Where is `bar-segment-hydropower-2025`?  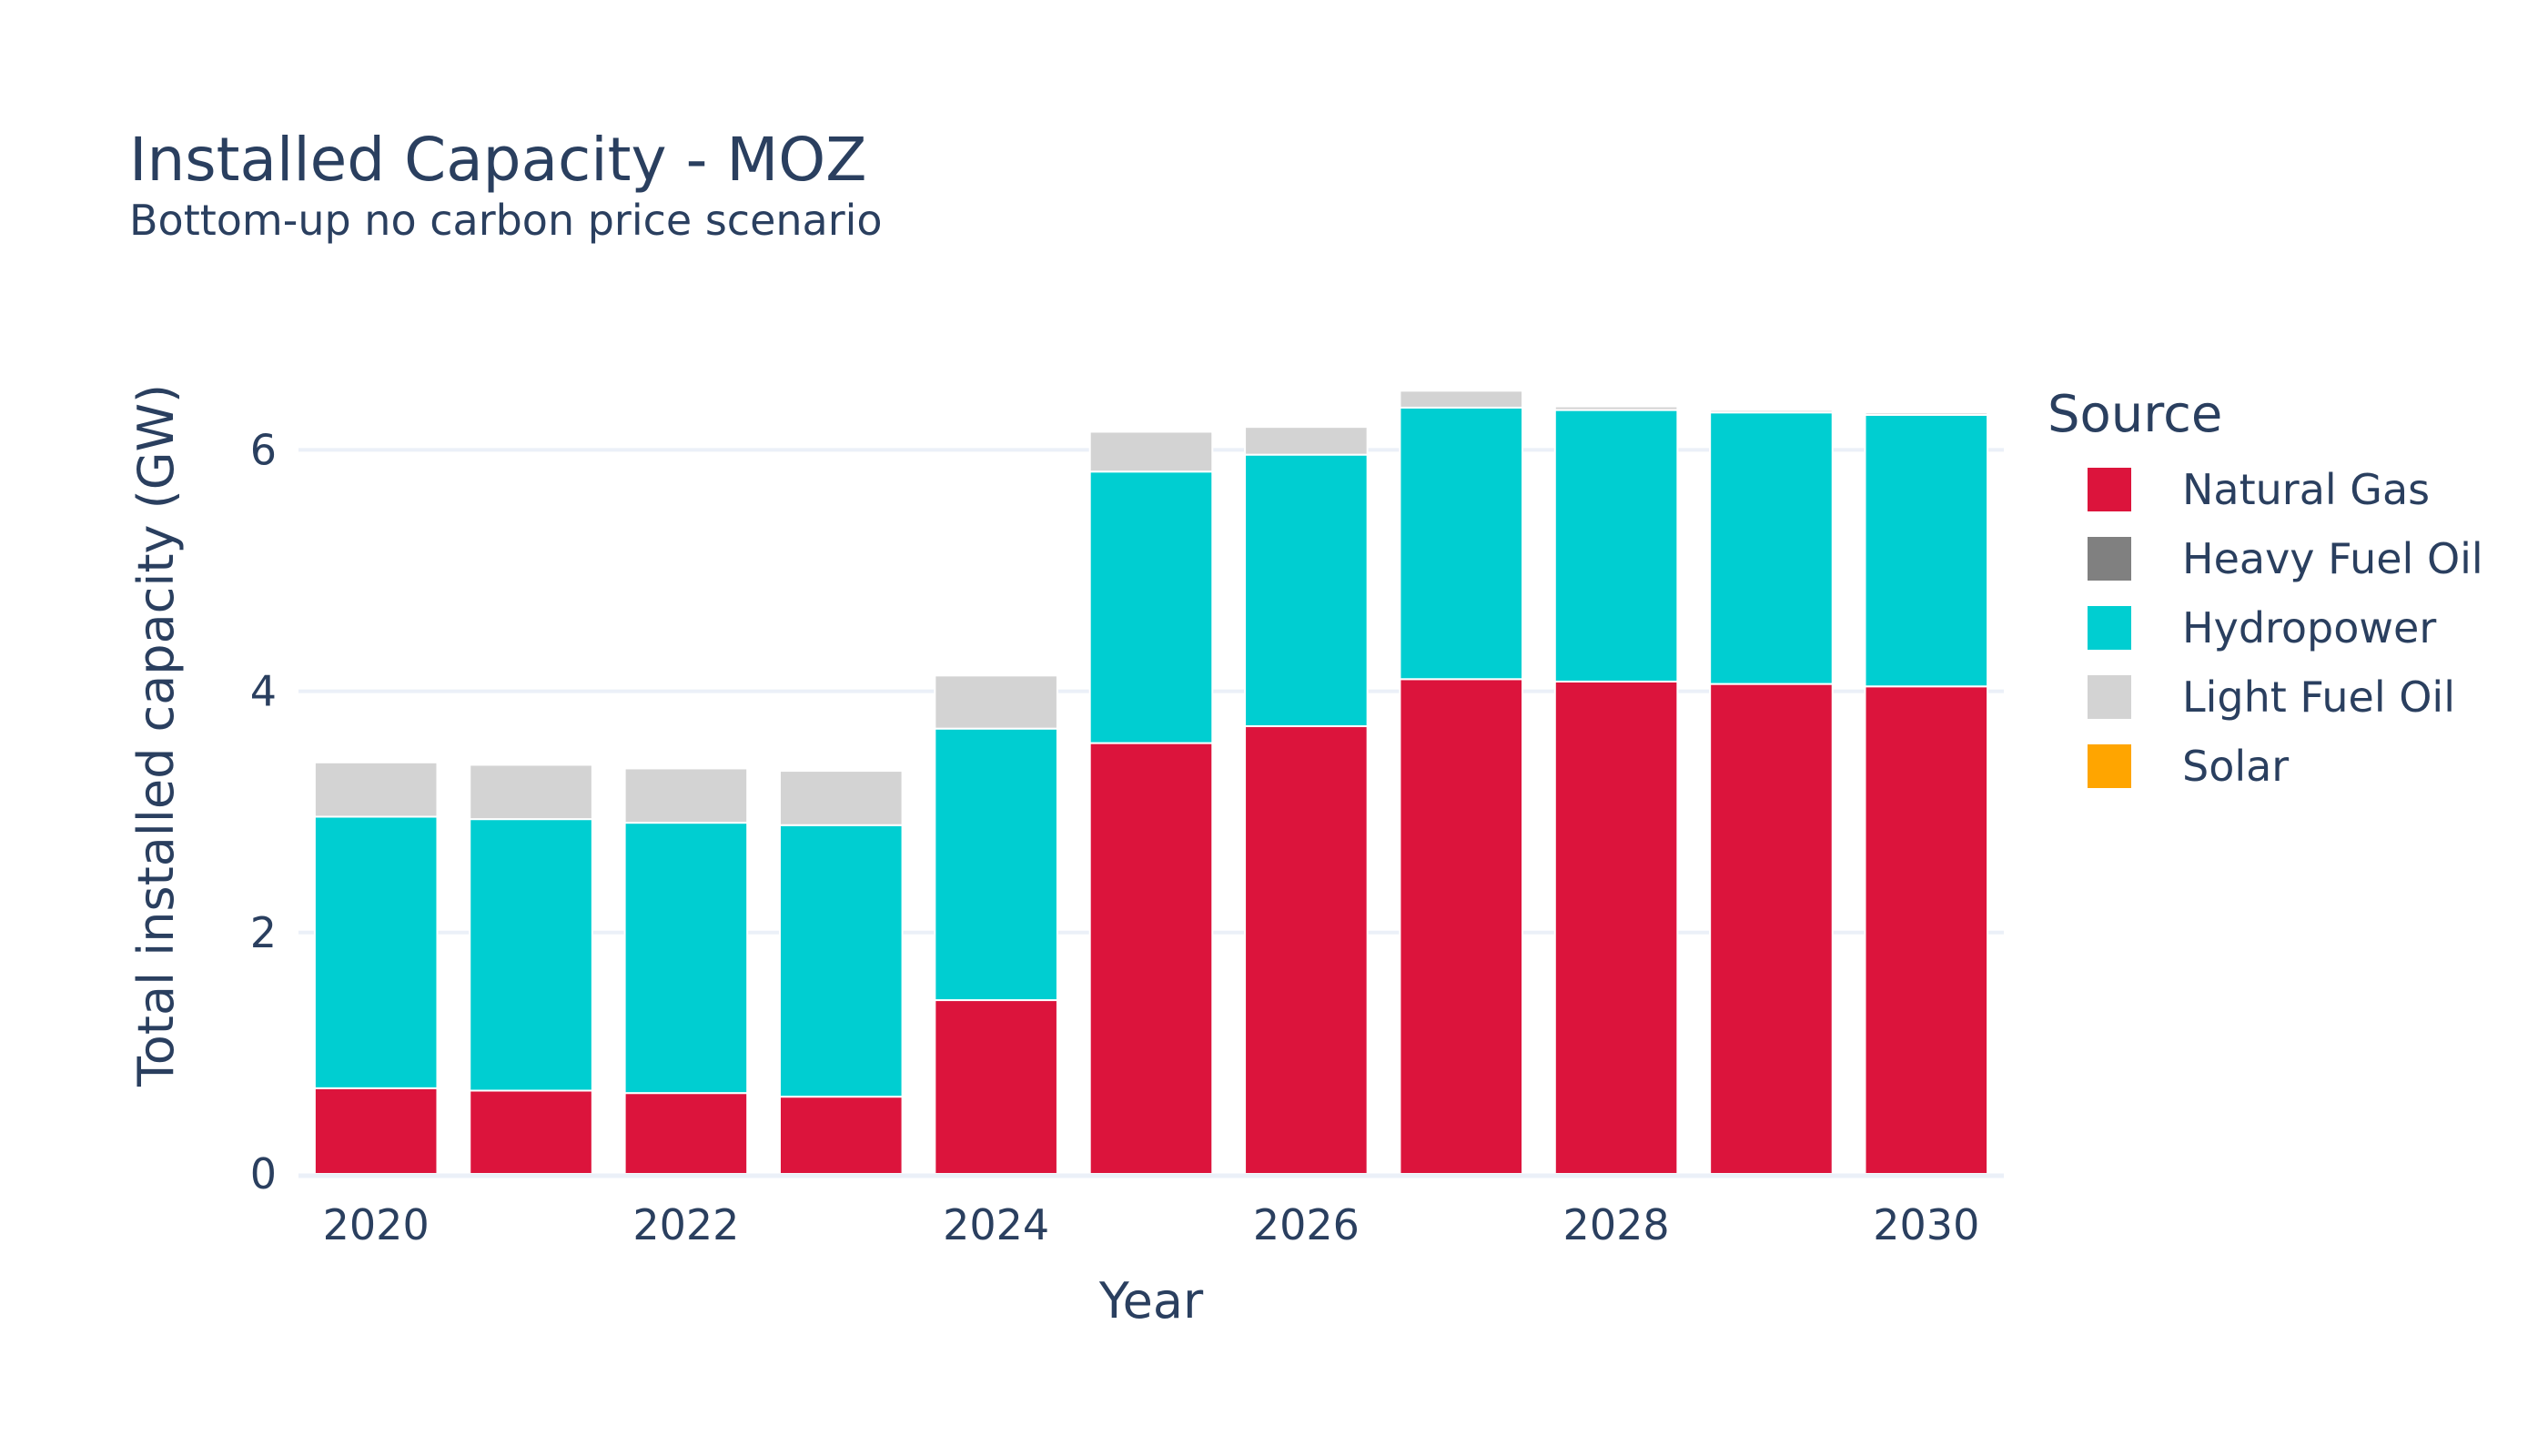
bar-segment-hydropower-2025 is located at coordinates (1151, 607).